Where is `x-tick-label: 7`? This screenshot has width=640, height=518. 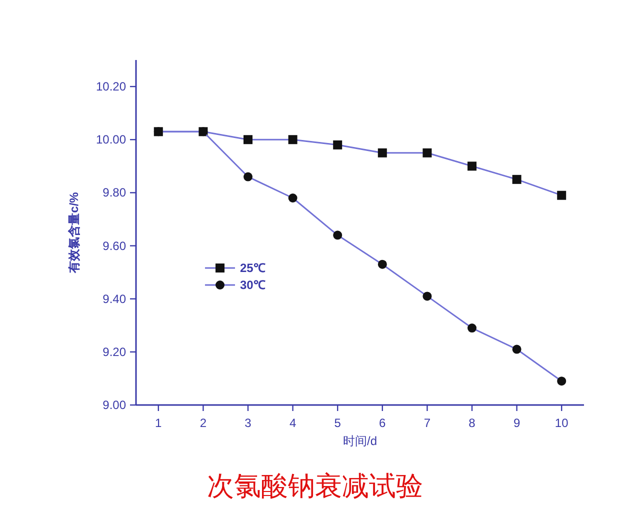 x-tick-label: 7 is located at coordinates (427, 423).